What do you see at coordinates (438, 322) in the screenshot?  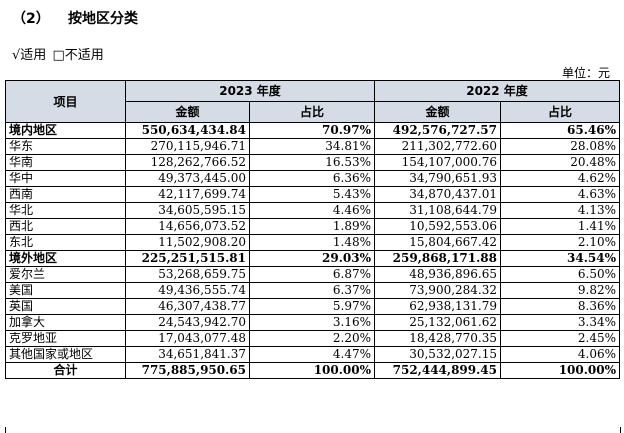 I see `amount-2022-cell: 25,132,061.62` at bounding box center [438, 322].